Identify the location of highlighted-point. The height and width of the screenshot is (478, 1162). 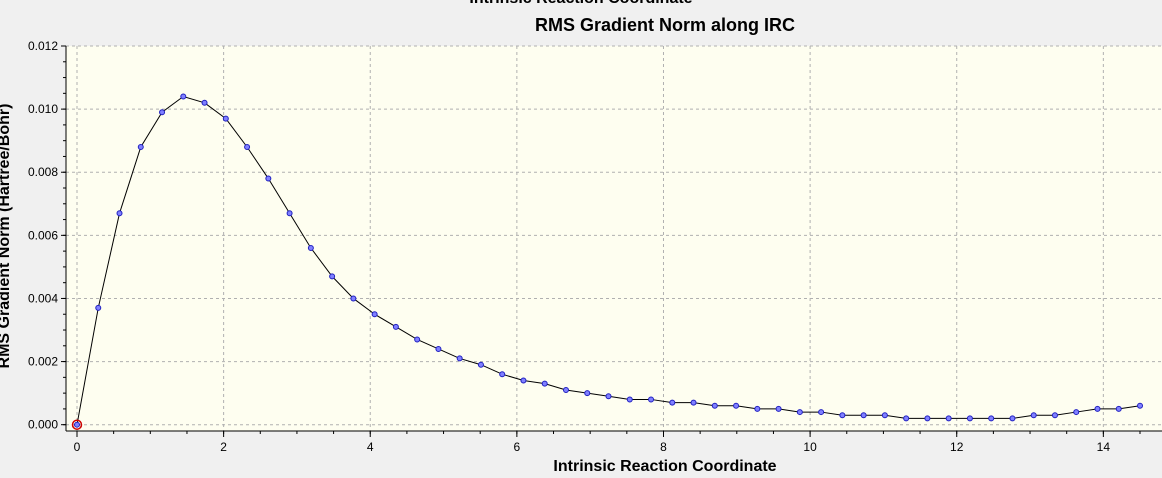
(77, 424).